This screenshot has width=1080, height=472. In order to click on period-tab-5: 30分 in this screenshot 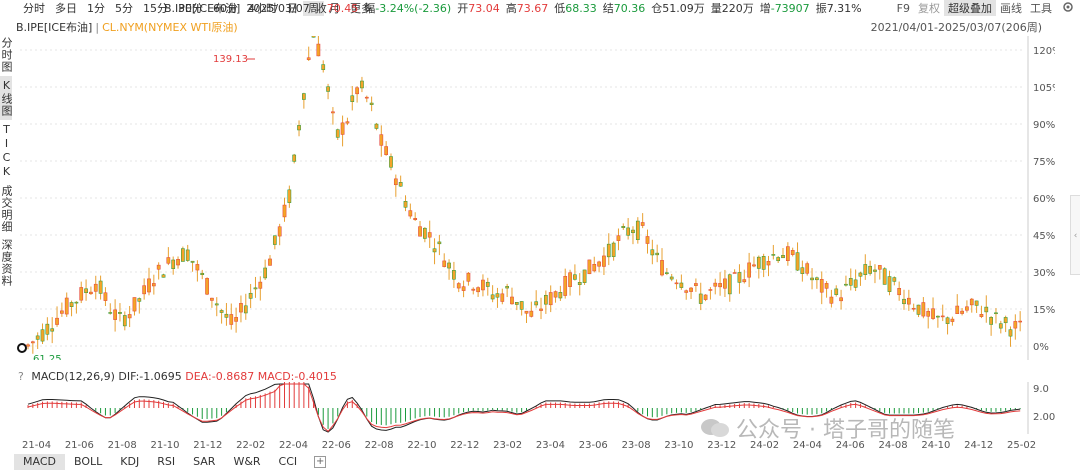, I will do `click(190, 8)`.